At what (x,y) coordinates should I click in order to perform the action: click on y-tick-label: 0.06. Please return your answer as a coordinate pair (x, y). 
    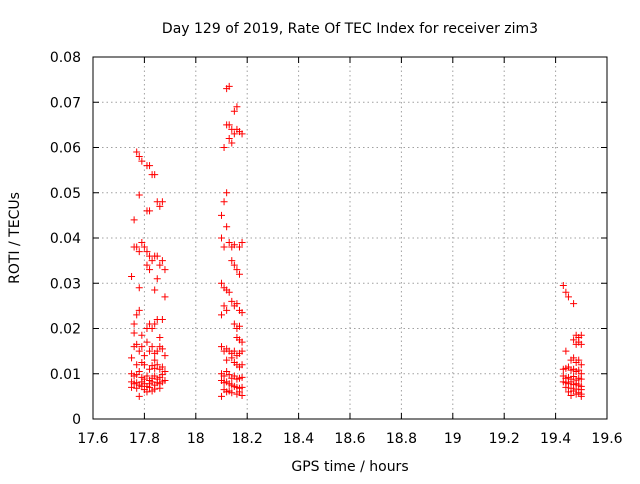
    Looking at the image, I should click on (65, 149).